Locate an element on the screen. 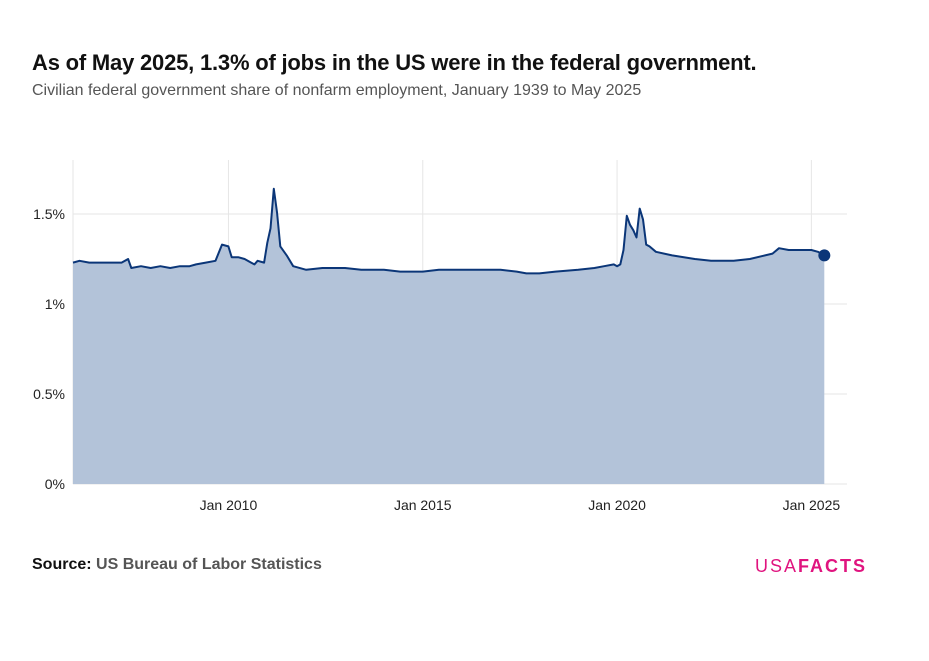  source-label: Source: is located at coordinates (62, 564).